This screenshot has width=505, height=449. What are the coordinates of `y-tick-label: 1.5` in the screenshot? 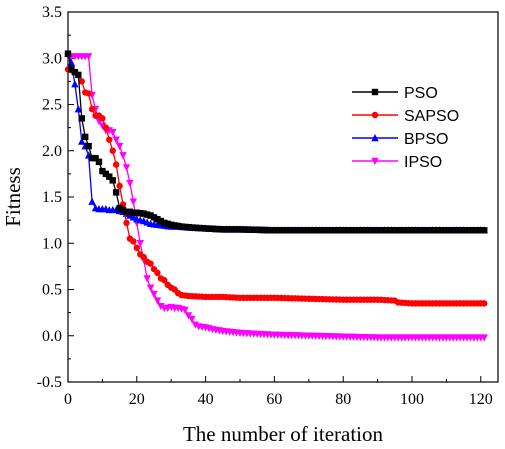 It's located at (52, 197).